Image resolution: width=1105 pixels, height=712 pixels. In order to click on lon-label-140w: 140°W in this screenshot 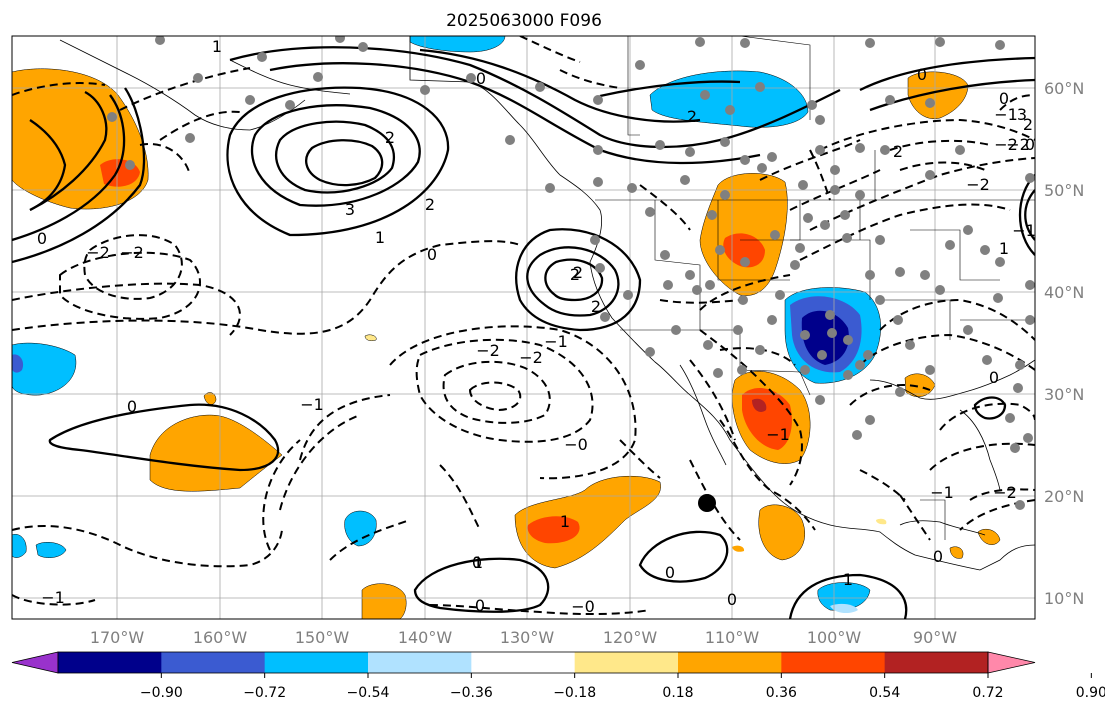, I will do `click(425, 637)`.